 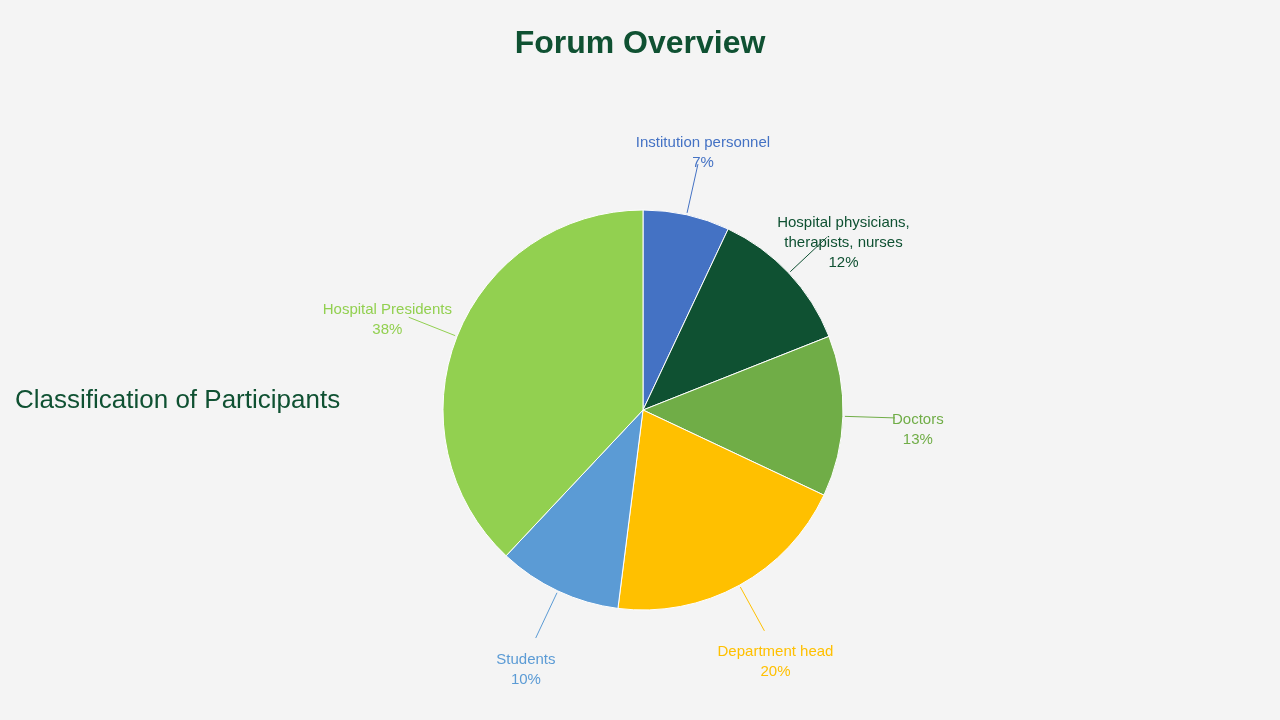 I want to click on data-label: 38%, so click(x=387, y=328).